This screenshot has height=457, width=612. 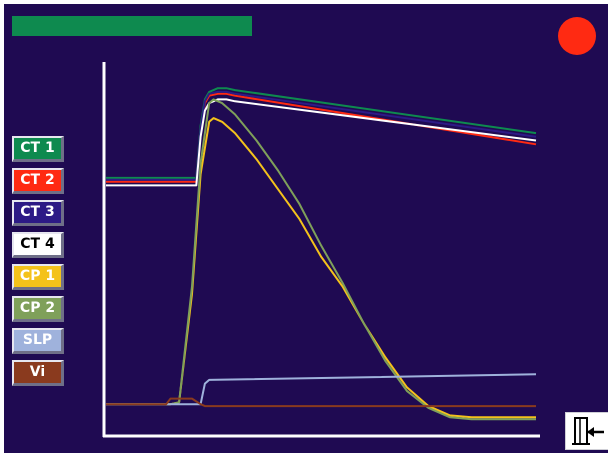 I want to click on legend-ct4-button: CT 4, so click(x=38, y=245).